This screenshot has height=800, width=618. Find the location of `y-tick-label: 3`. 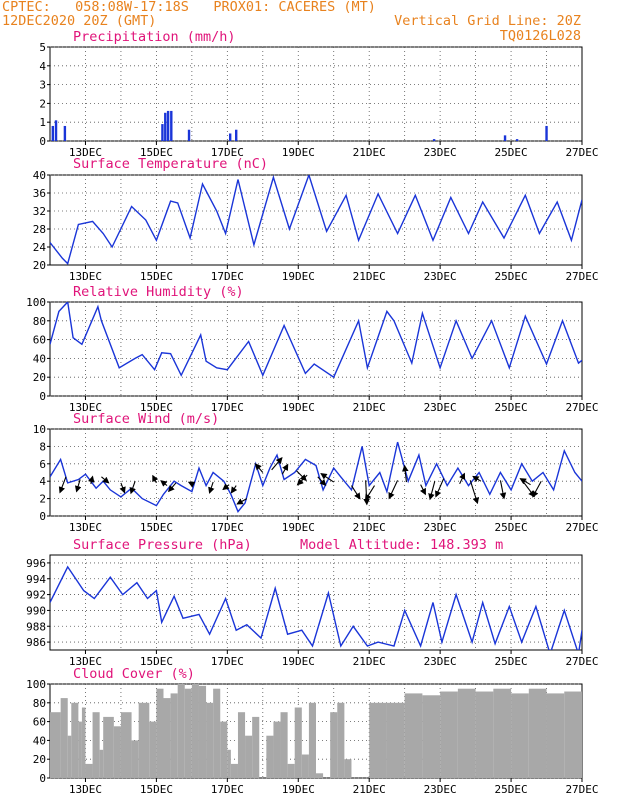

y-tick-label: 3 is located at coordinates (42, 85).